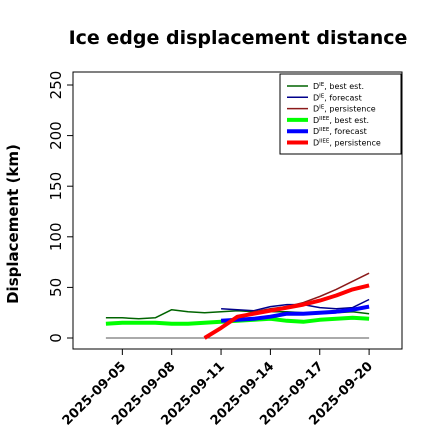 Image resolution: width=440 pixels, height=440 pixels. What do you see at coordinates (344, 109) in the screenshot?
I see `legend-label-3: DIE, persistence` at bounding box center [344, 109].